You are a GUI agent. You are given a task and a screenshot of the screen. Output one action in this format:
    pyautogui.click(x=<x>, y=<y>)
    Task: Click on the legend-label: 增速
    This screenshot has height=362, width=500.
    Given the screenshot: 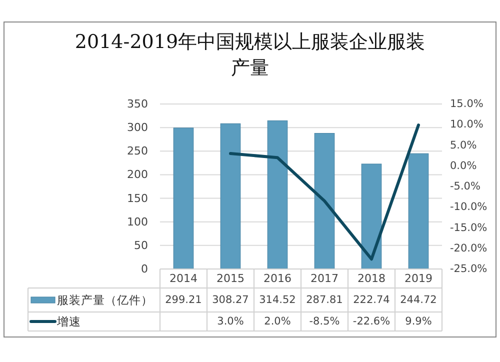 What is the action you would take?
    pyautogui.click(x=68, y=321)
    